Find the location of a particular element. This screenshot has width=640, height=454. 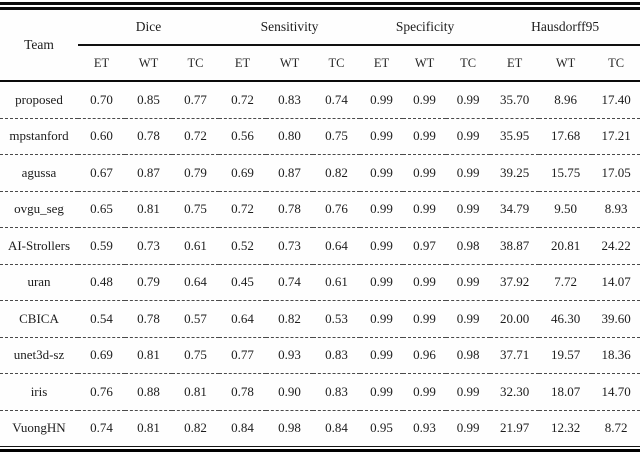

value-cell: 17.40 is located at coordinates (616, 100).